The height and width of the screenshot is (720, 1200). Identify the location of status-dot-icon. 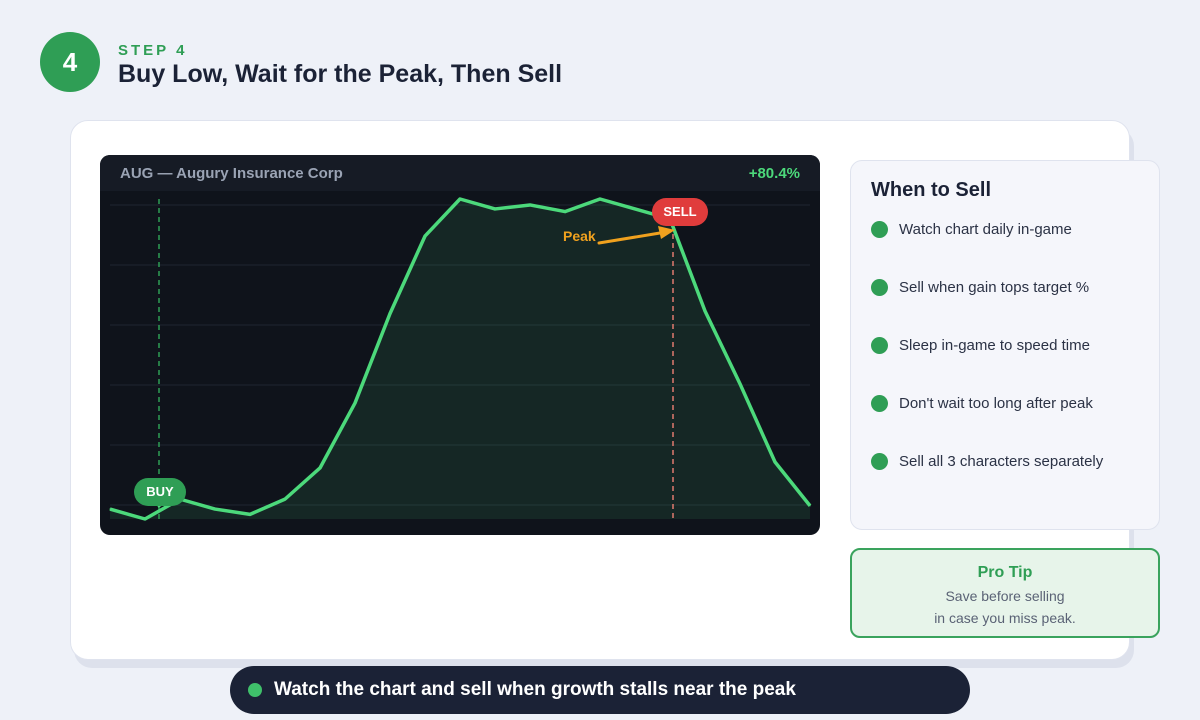
(255, 690).